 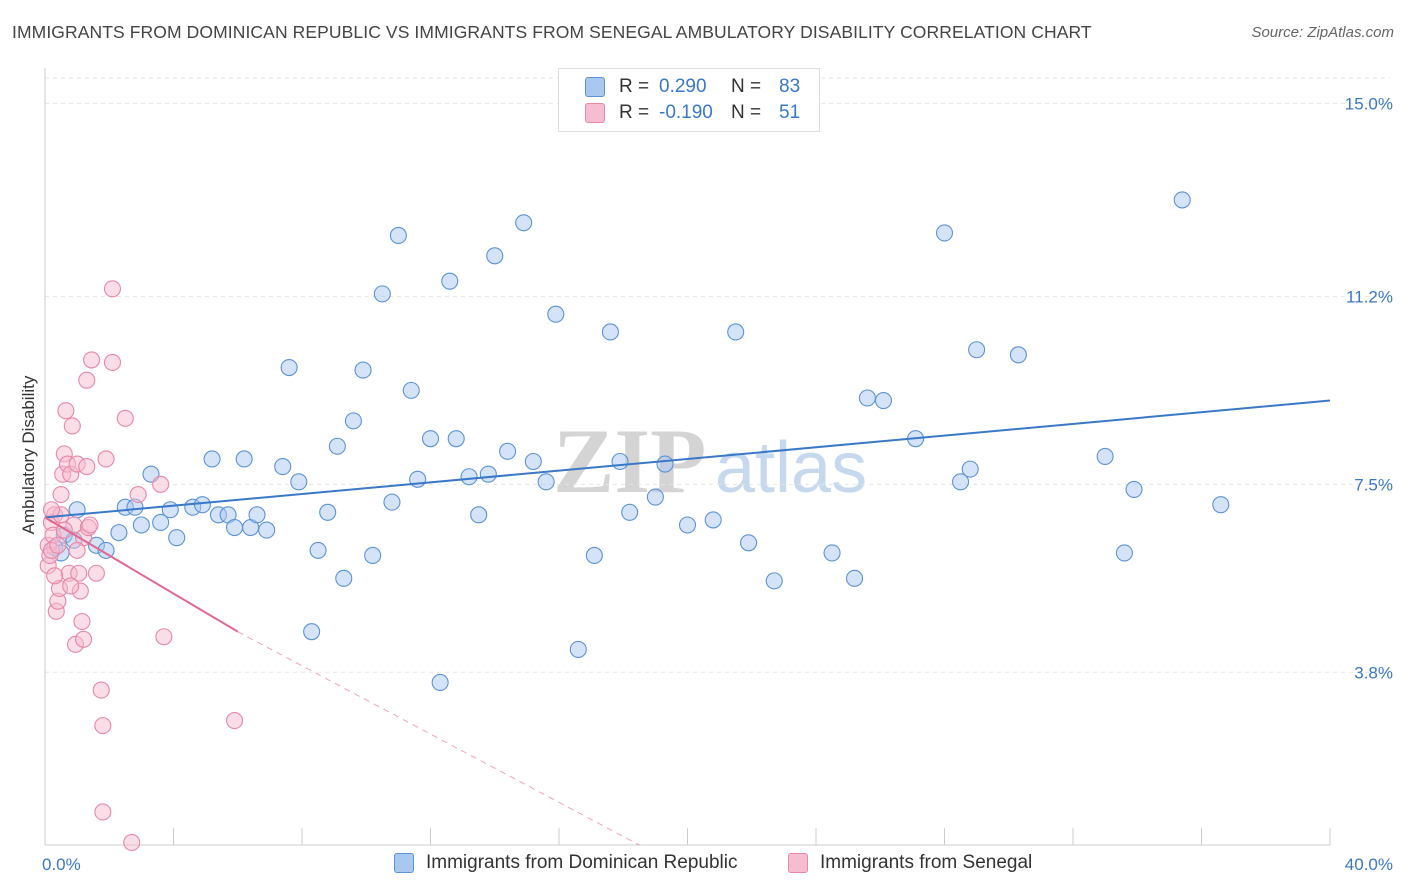 I want to click on legend-row-senegal: R = -0.190 N = 51, so click(x=692, y=113).